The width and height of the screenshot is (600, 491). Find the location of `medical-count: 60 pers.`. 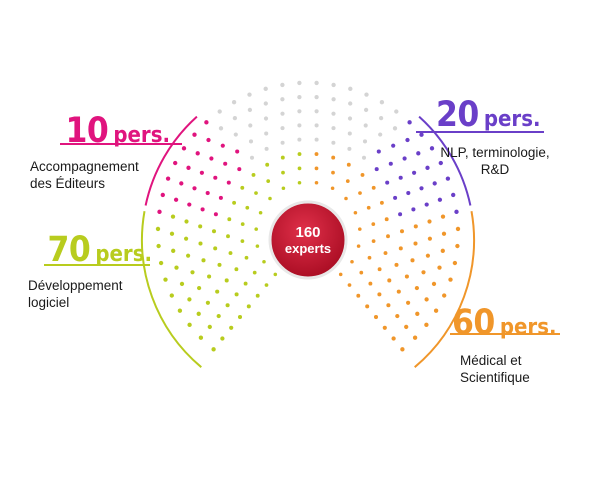

medical-count: 60 pers. is located at coordinates (504, 323).